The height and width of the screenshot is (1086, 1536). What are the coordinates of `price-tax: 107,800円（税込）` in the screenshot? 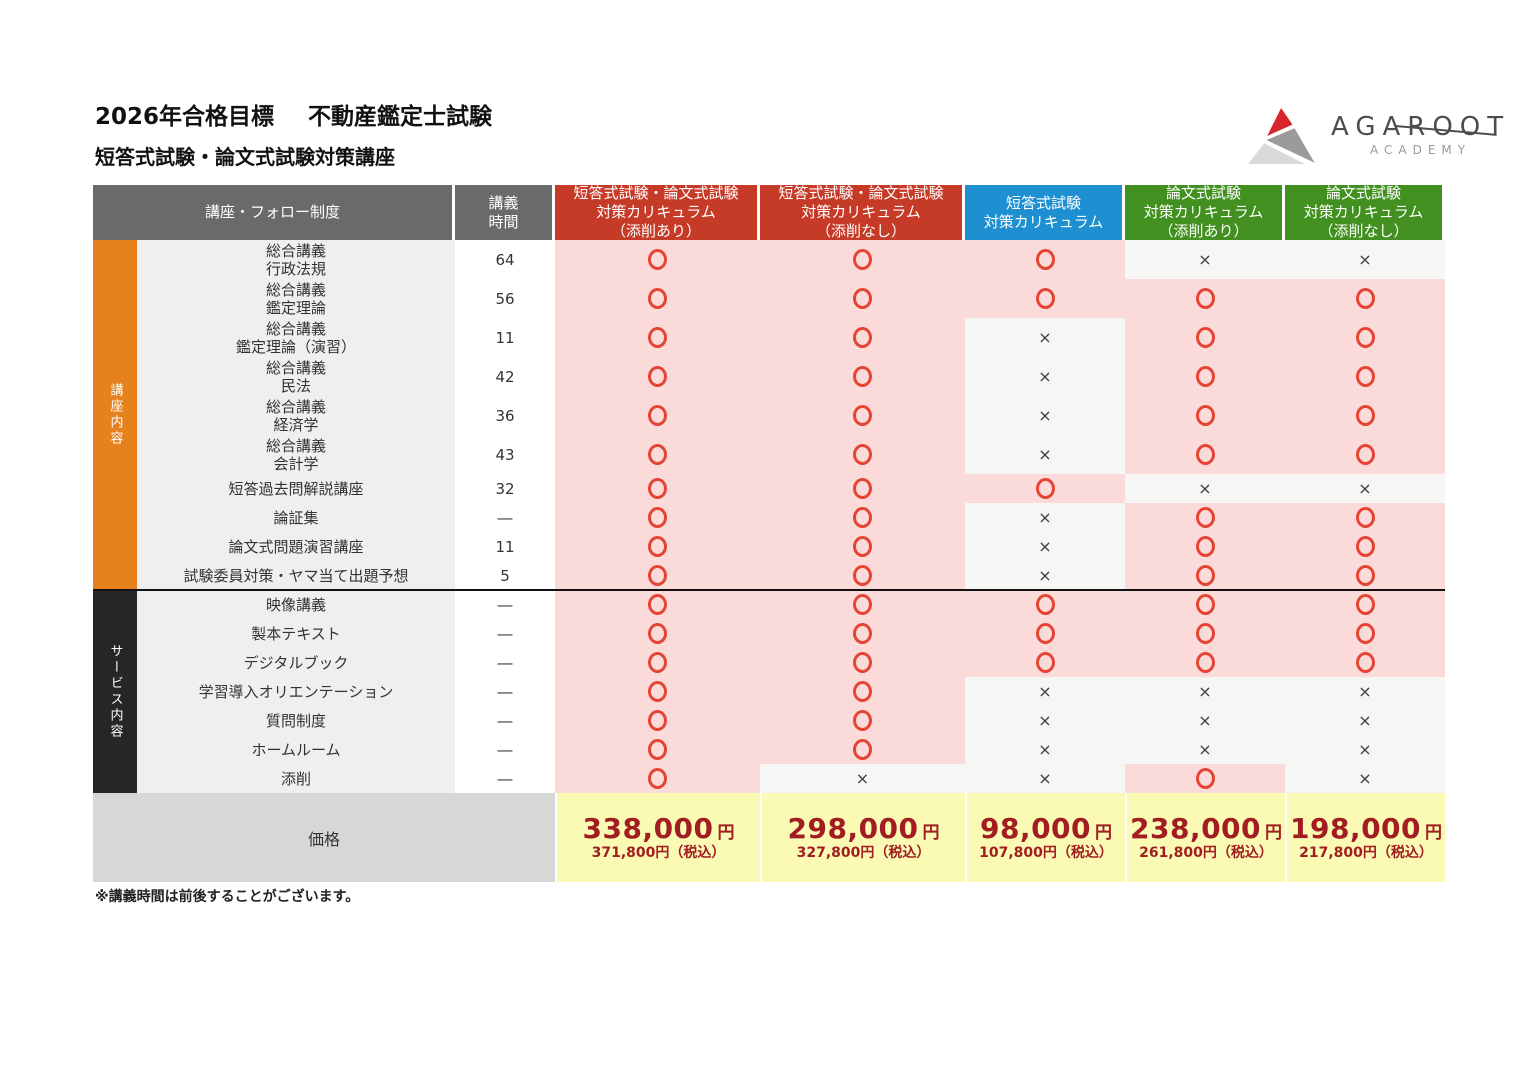 It's located at (1046, 853).